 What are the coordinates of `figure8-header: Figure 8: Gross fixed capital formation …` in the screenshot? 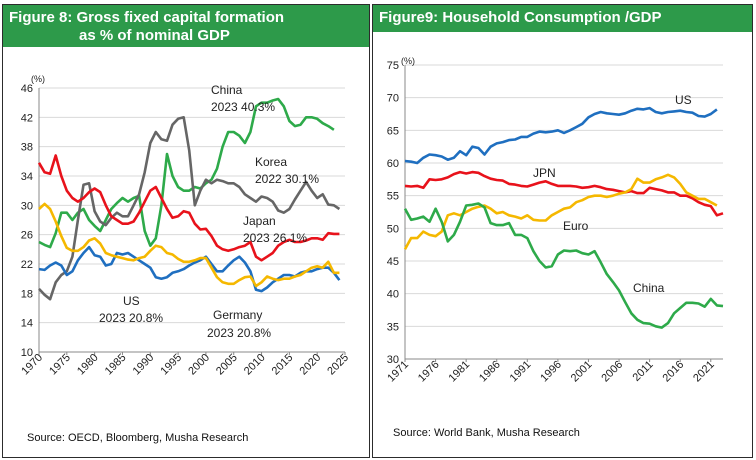 It's located at (186, 26).